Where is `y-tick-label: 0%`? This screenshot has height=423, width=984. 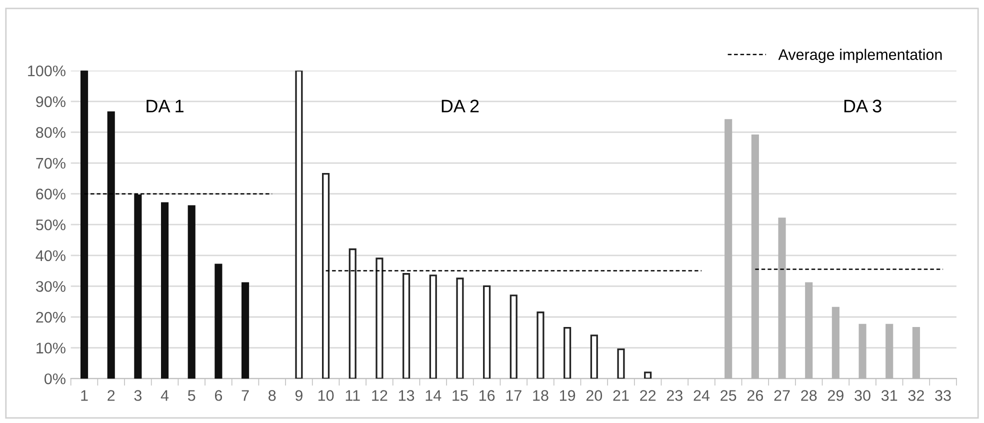 y-tick-label: 0% is located at coordinates (55, 378).